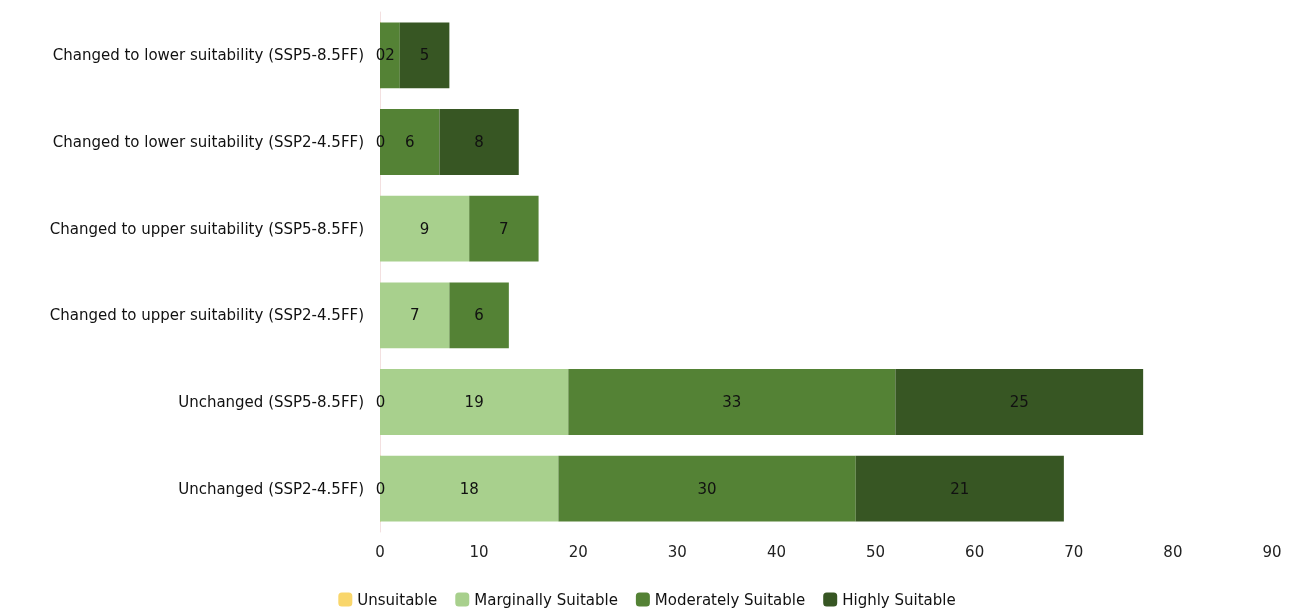 The width and height of the screenshot is (1294, 612). I want to click on legend-label: Highly Suitable, so click(899, 599).